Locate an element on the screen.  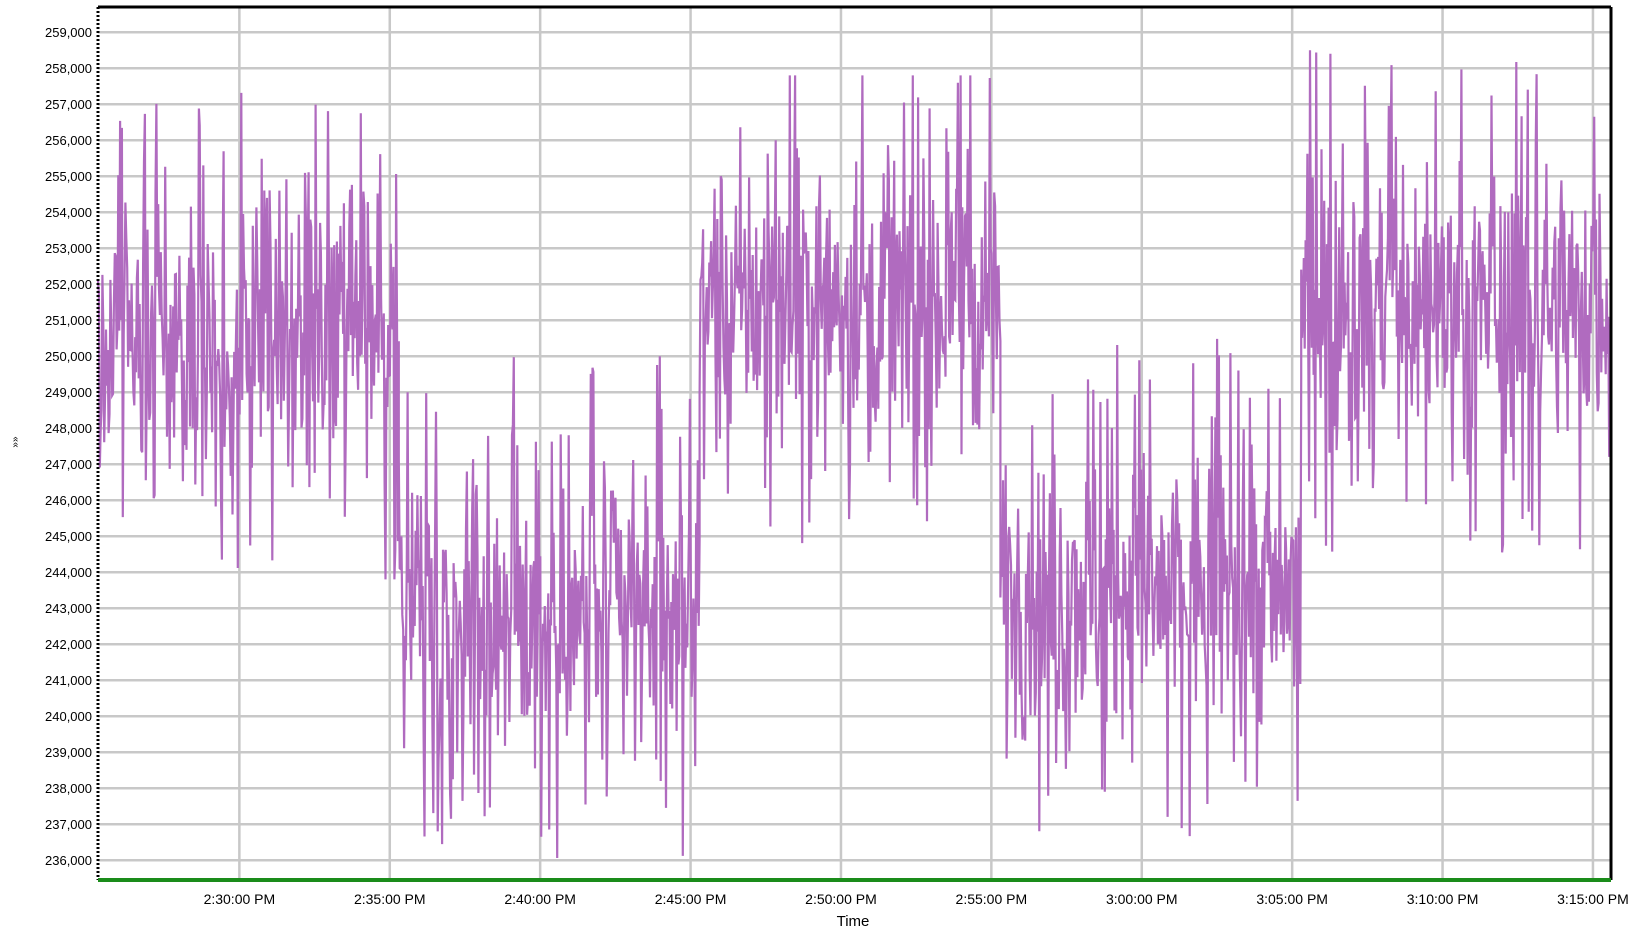
y-tick-label: 256,000 is located at coordinates (68, 140).